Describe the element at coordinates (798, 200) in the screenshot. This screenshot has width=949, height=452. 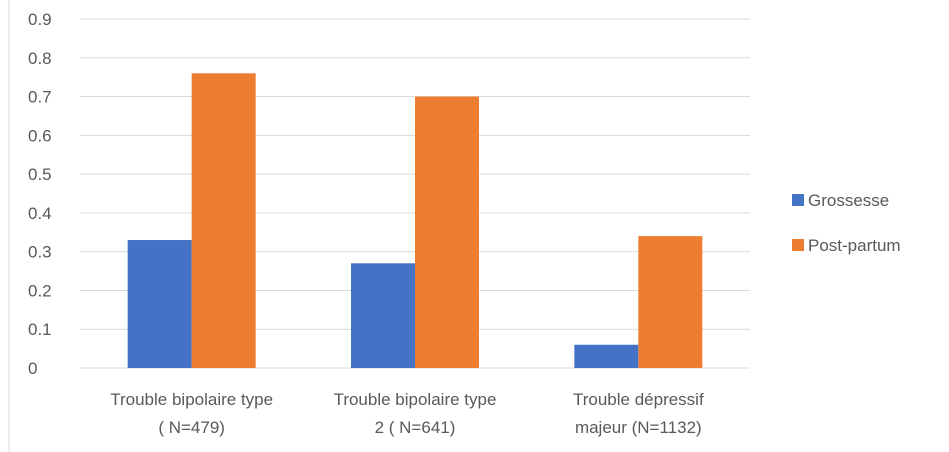
I see `legend-swatch-grossesse` at that location.